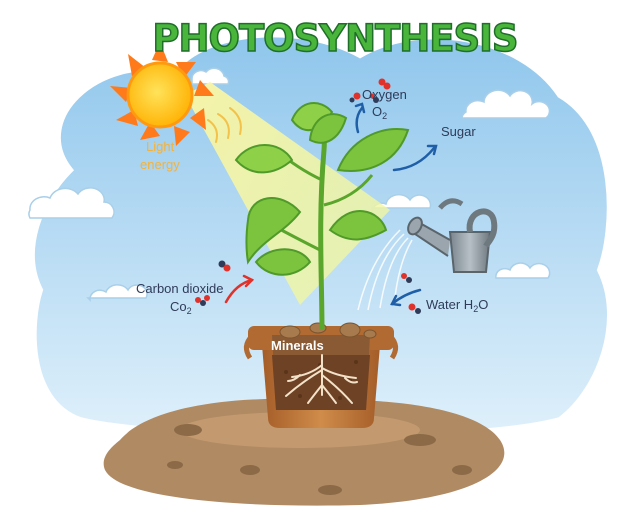 The image size is (626, 516). What do you see at coordinates (297, 345) in the screenshot?
I see `minerals-label: Minerals` at bounding box center [297, 345].